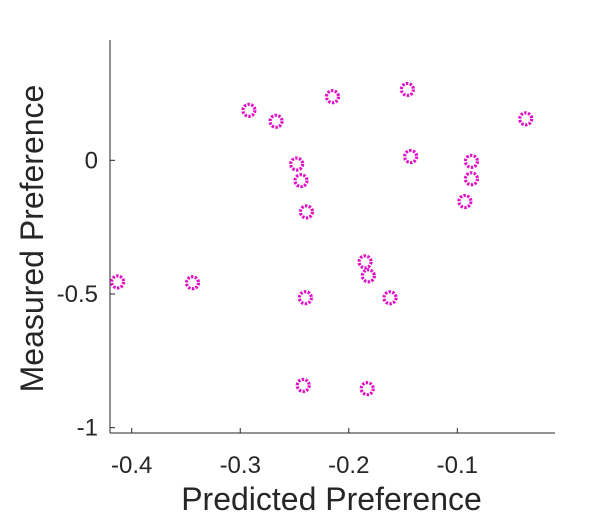  Describe the element at coordinates (240, 465) in the screenshot. I see `x-tick-label: -0.3` at that location.